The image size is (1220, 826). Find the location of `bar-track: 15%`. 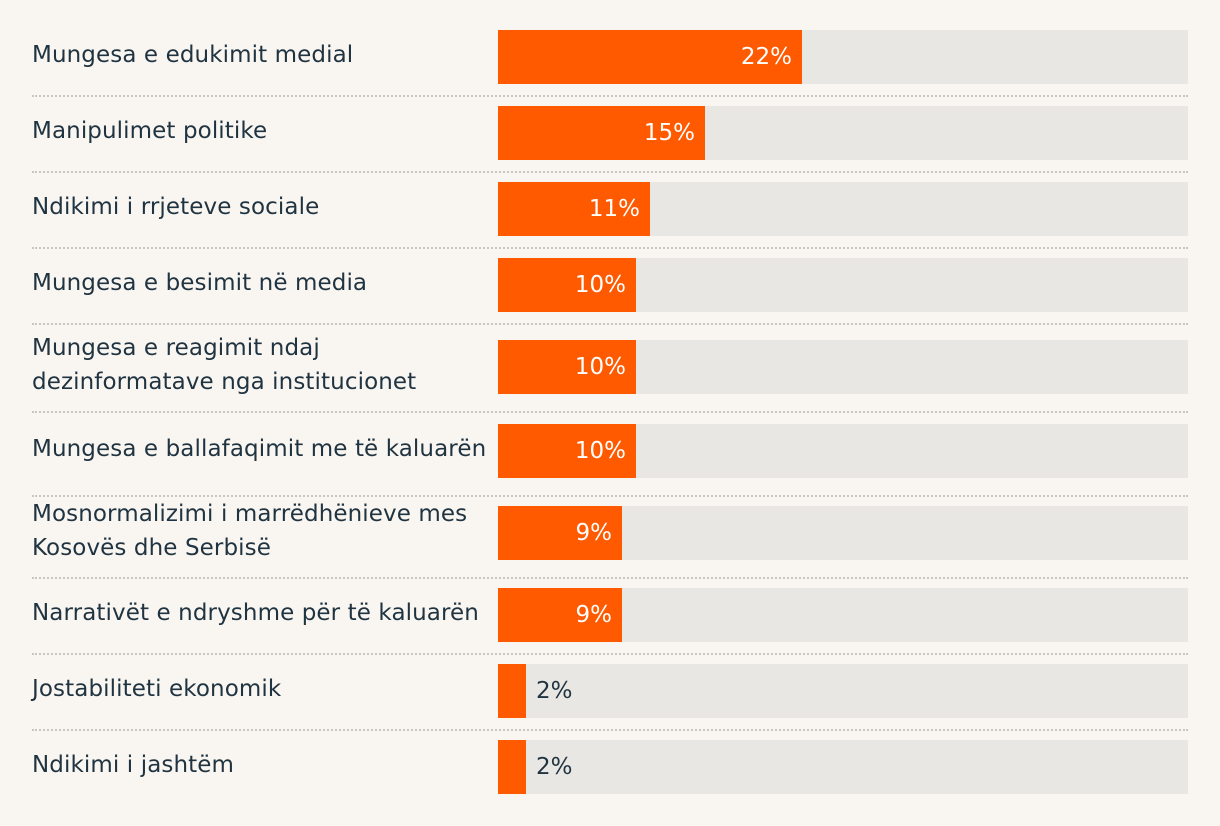

bar-track: 15% is located at coordinates (843, 133).